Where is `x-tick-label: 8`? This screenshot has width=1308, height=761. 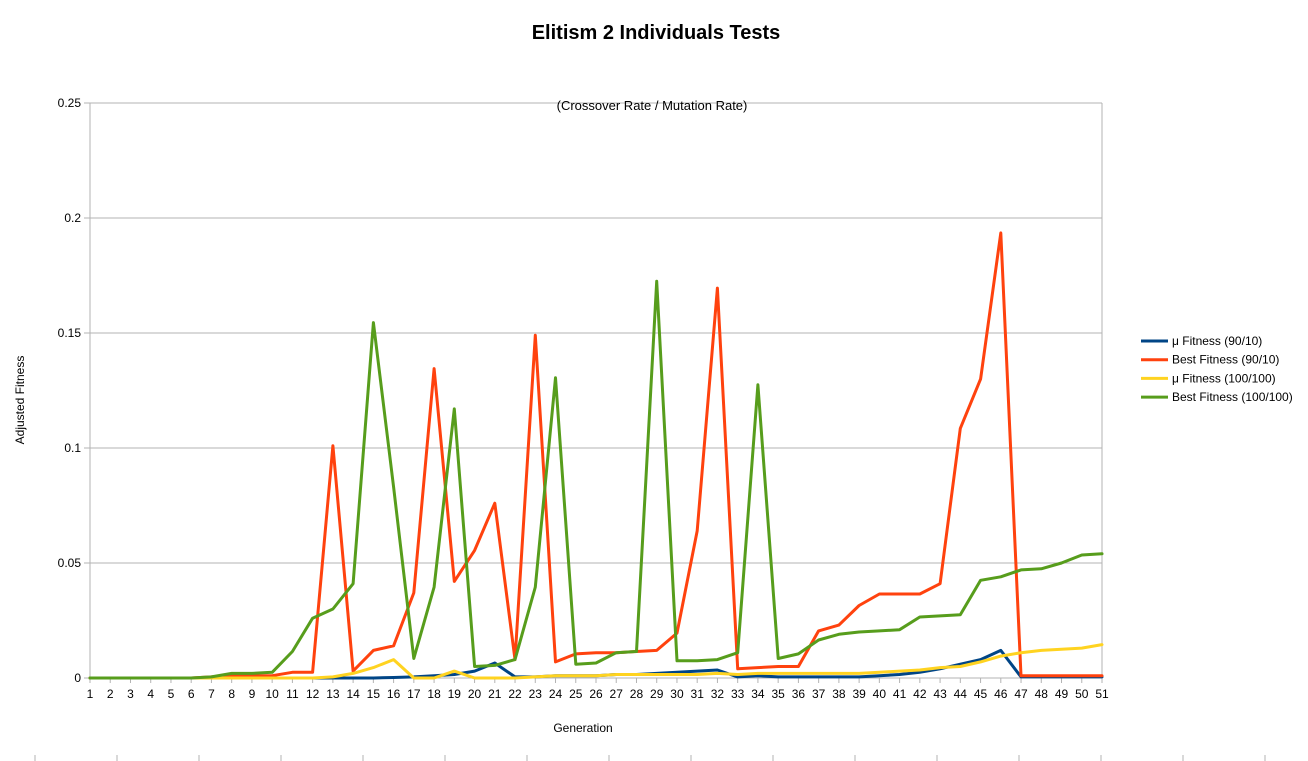 x-tick-label: 8 is located at coordinates (231, 694).